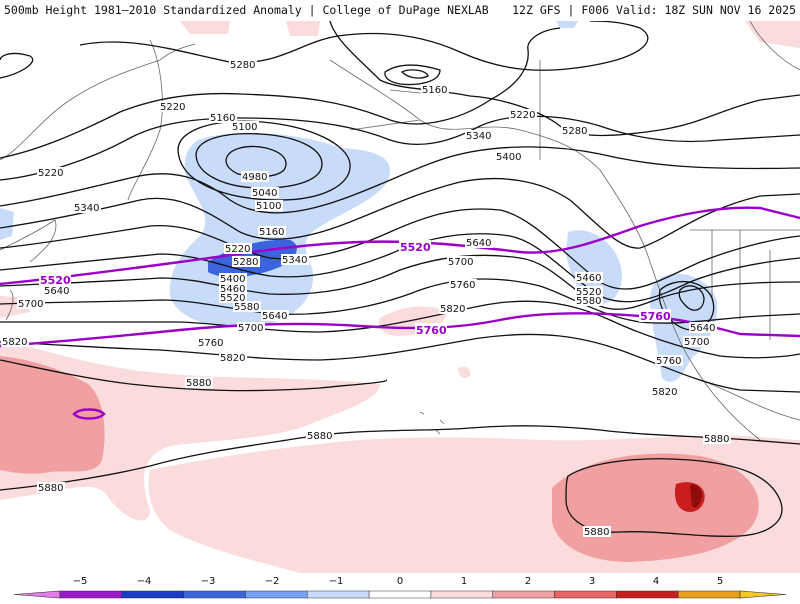 The image size is (800, 604). I want to click on colorbar-tick-label: −5, so click(80, 581).